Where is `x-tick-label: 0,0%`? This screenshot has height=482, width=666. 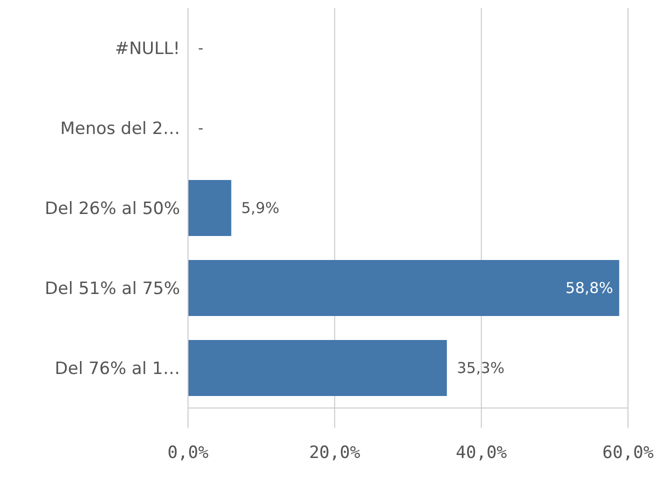 x-tick-label: 0,0% is located at coordinates (188, 453).